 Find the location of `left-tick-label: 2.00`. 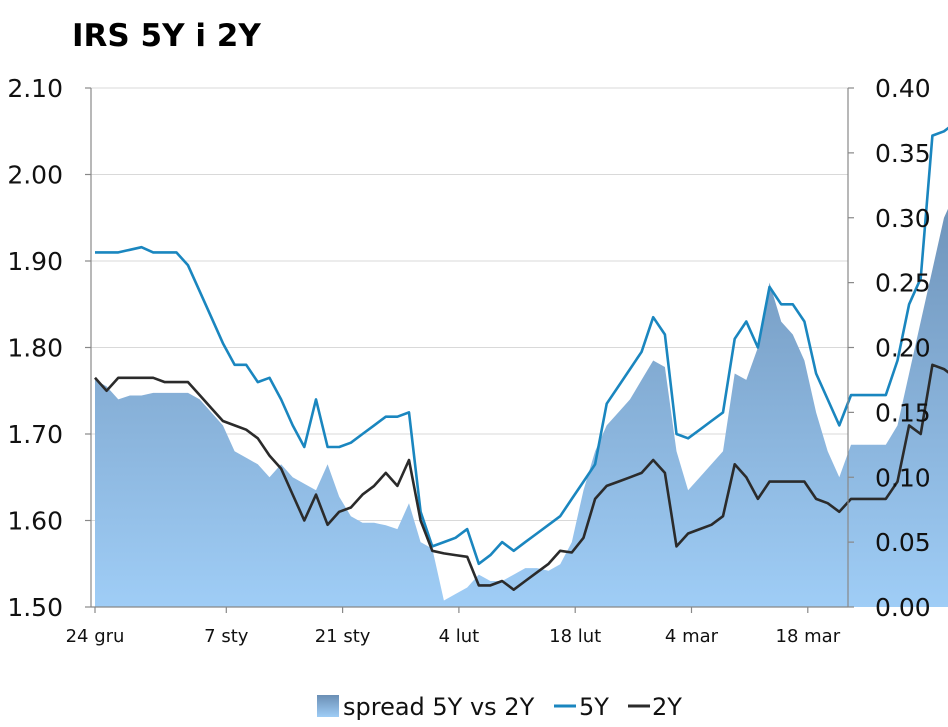

left-tick-label: 2.00 is located at coordinates (35, 175).